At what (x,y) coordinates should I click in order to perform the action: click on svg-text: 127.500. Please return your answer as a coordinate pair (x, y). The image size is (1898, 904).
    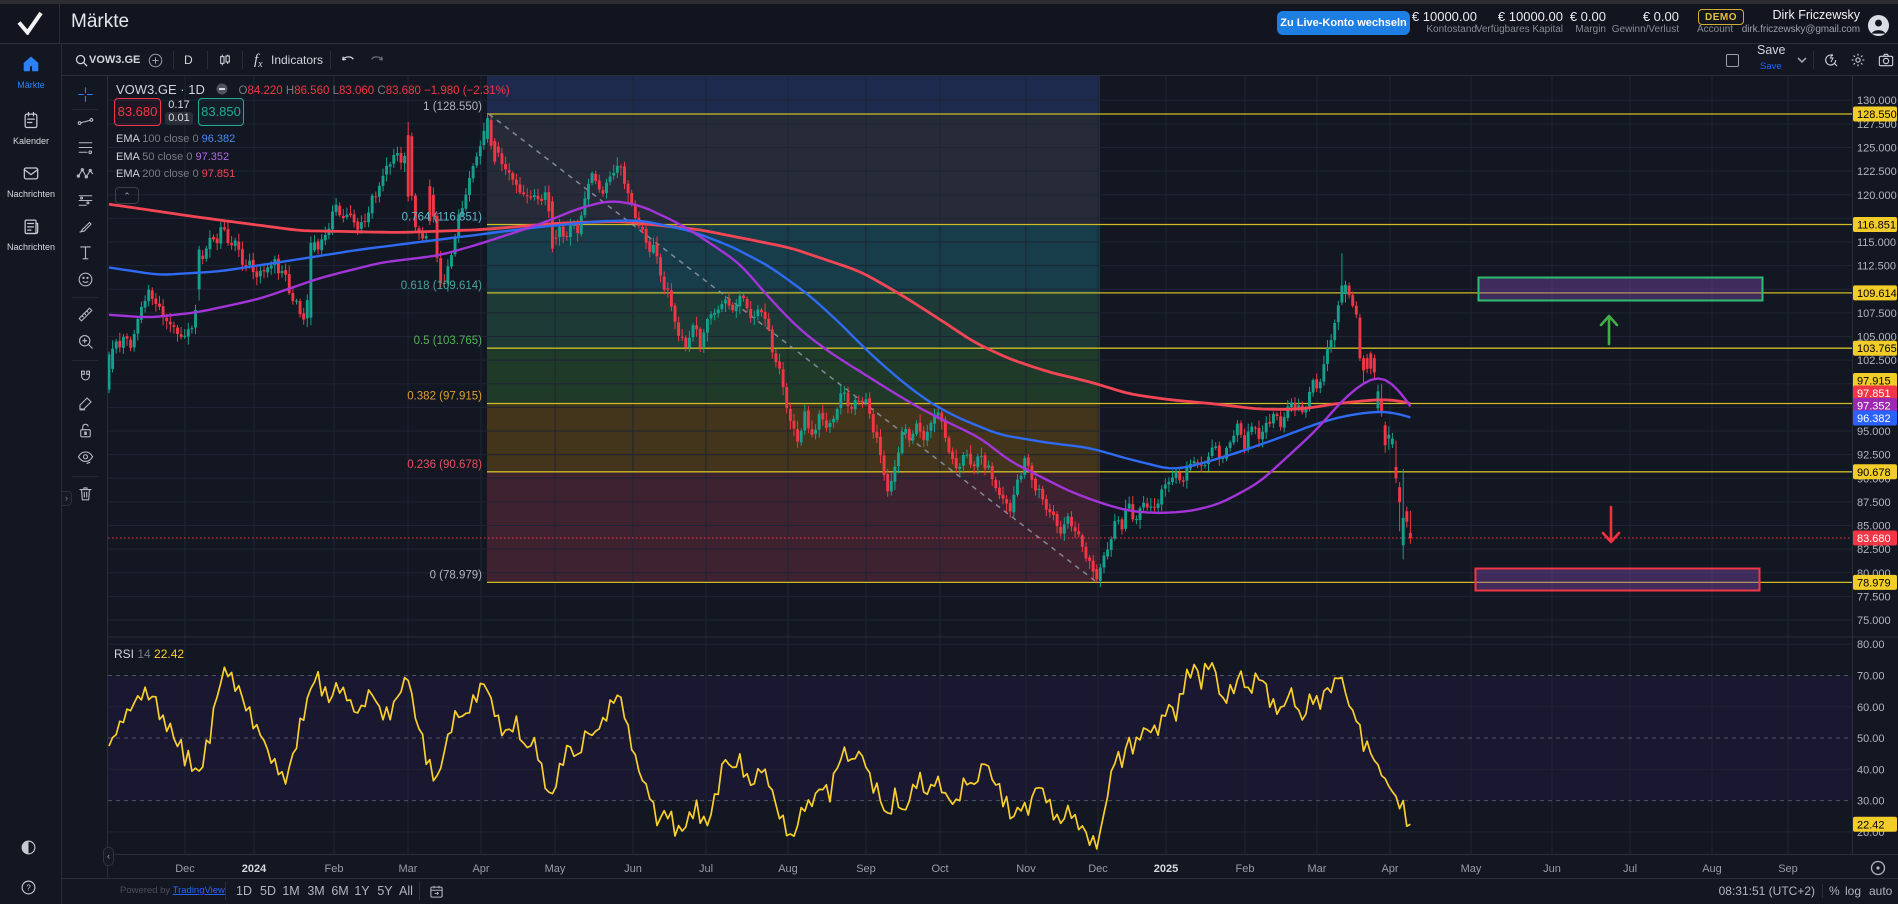
    Looking at the image, I should click on (1877, 125).